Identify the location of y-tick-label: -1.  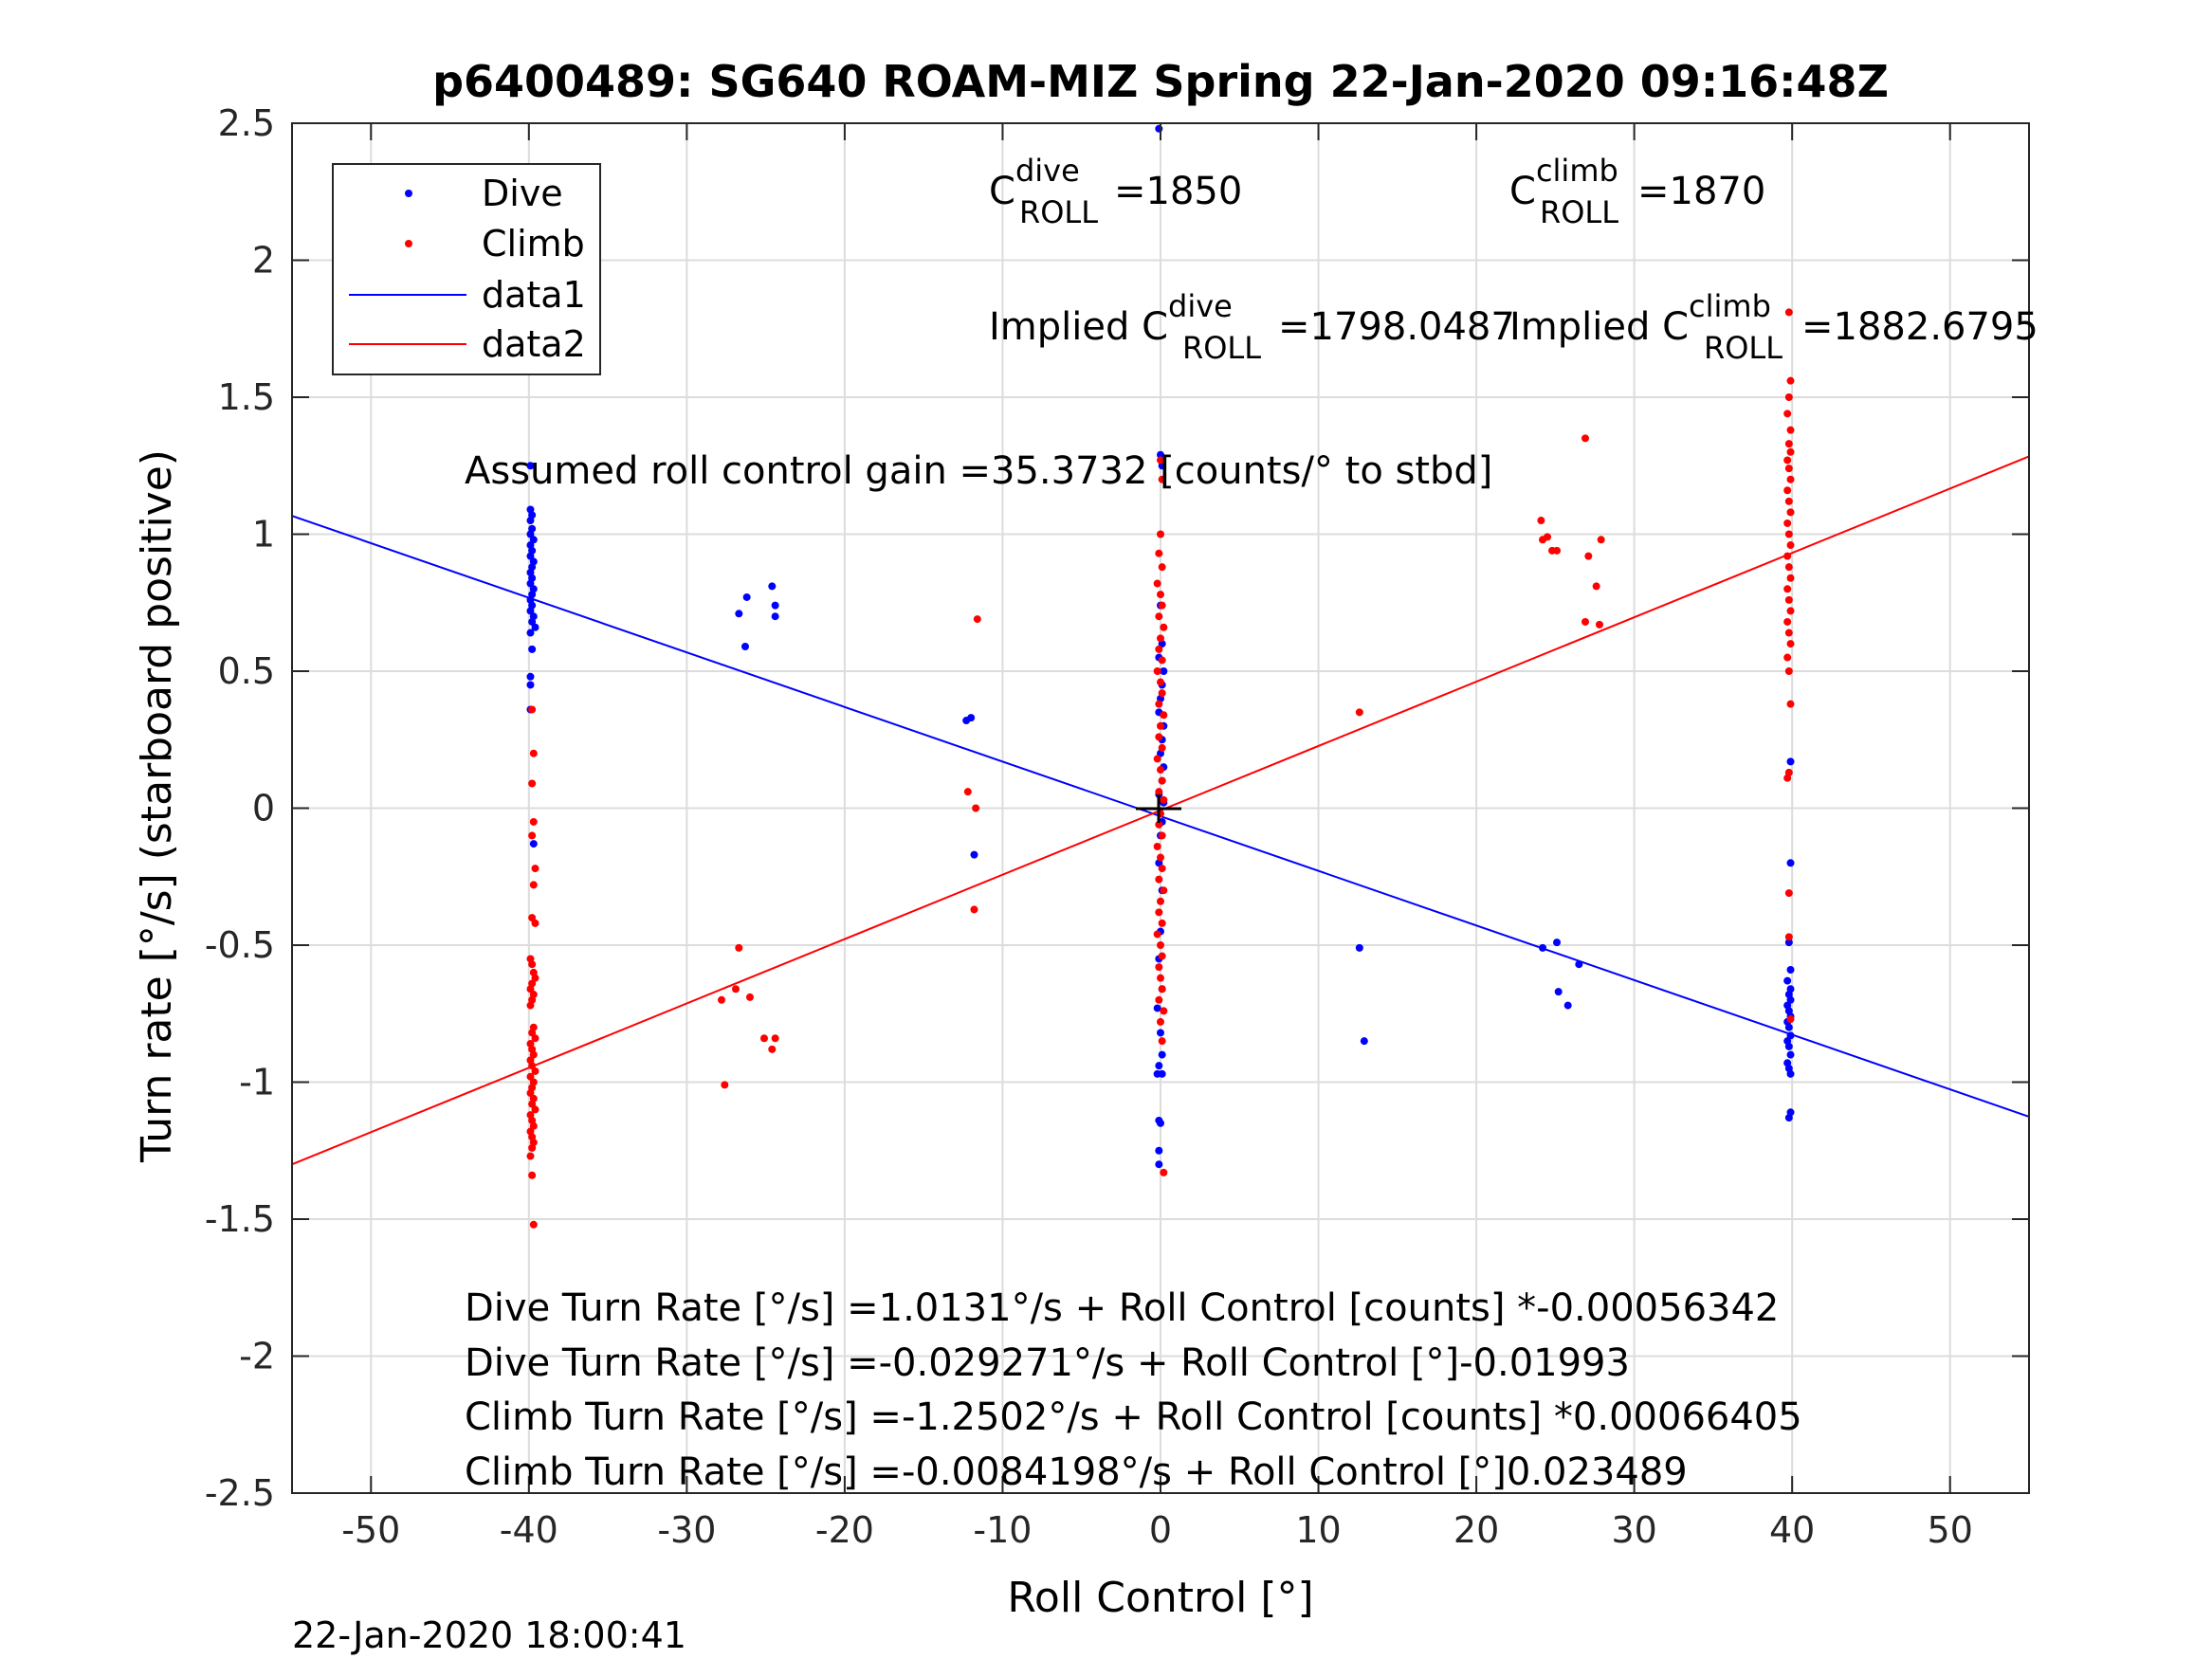
(257, 1082).